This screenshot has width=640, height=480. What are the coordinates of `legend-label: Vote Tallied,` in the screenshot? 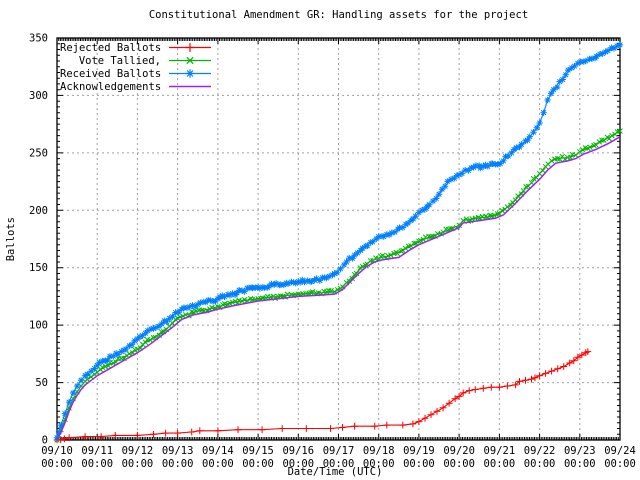 It's located at (119, 60).